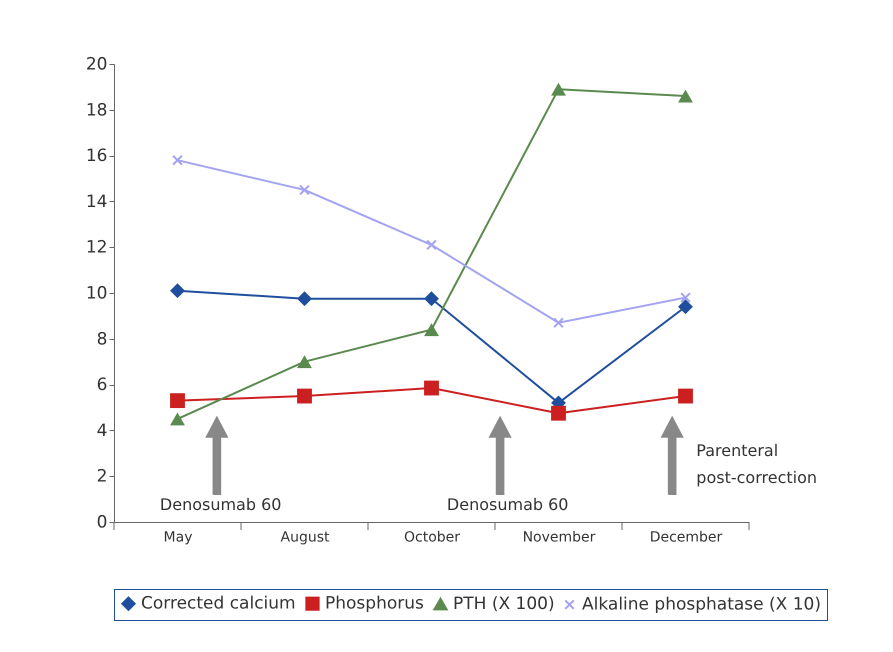 The width and height of the screenshot is (893, 652). I want to click on y-tick-label: 8, so click(102, 339).